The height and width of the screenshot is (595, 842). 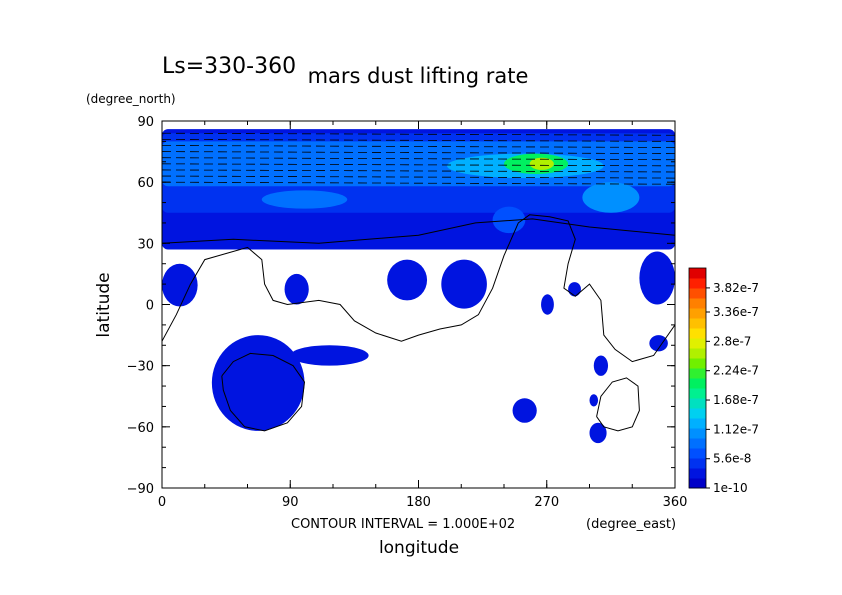 What do you see at coordinates (736, 288) in the screenshot?
I see `colorbar-label: 3.82e-7` at bounding box center [736, 288].